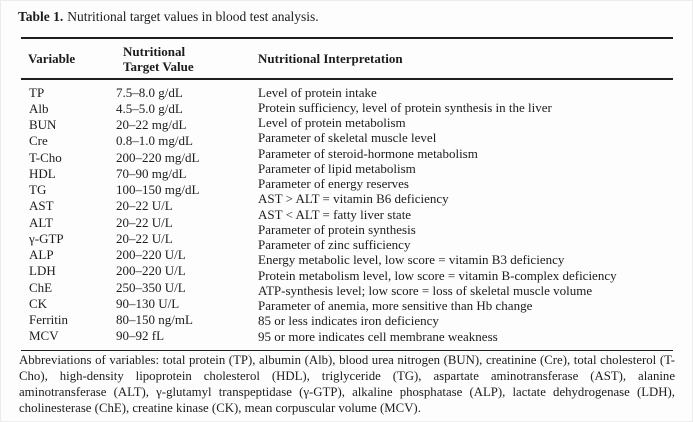  What do you see at coordinates (335, 214) in the screenshot?
I see `interpretation-line: AST < ALT = fatty liver state` at bounding box center [335, 214].